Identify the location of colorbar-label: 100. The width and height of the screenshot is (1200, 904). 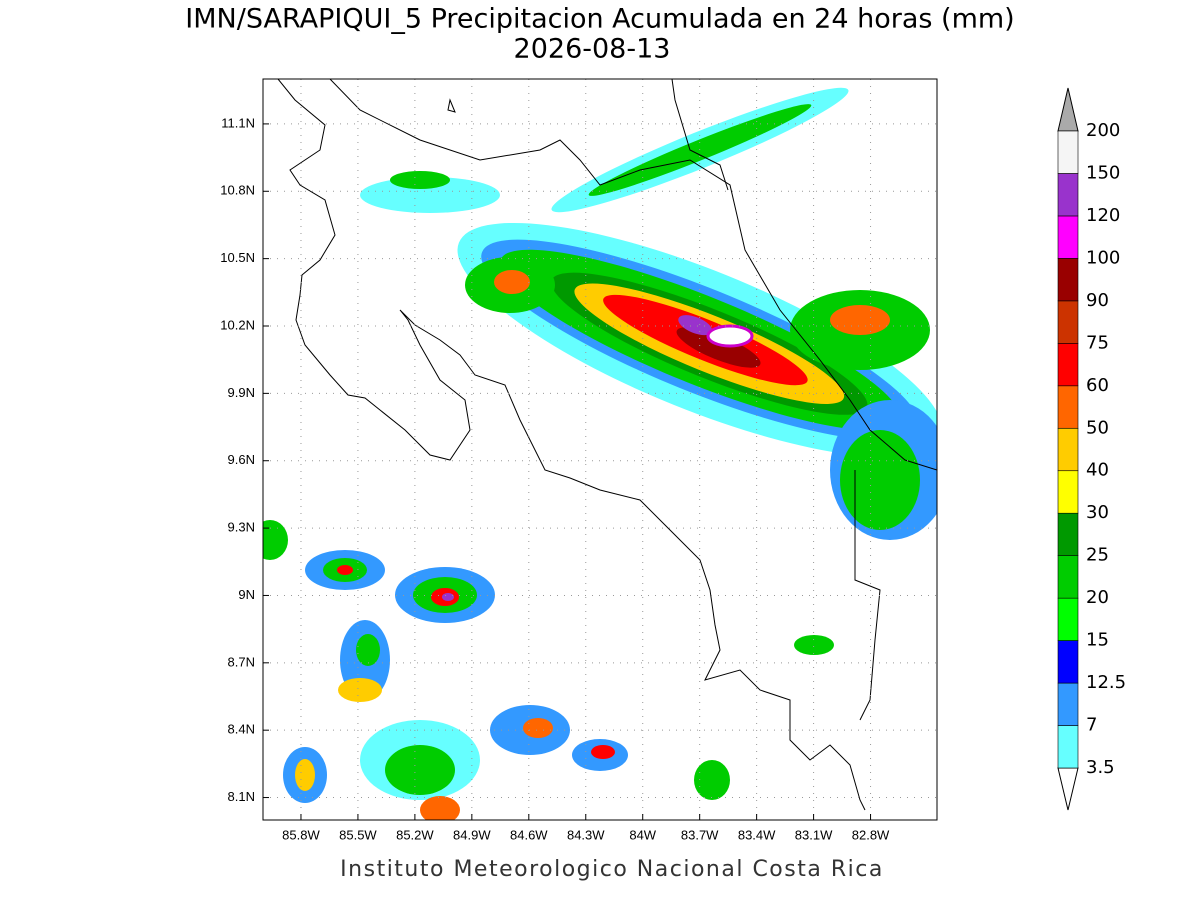
(1103, 257).